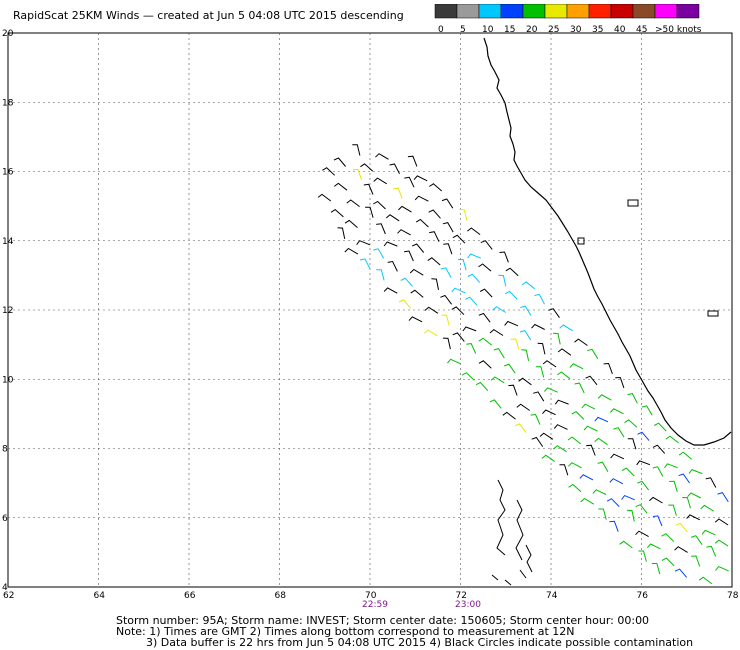 The width and height of the screenshot is (740, 650). Describe the element at coordinates (688, 11) in the screenshot. I see `scale-swatch` at that location.